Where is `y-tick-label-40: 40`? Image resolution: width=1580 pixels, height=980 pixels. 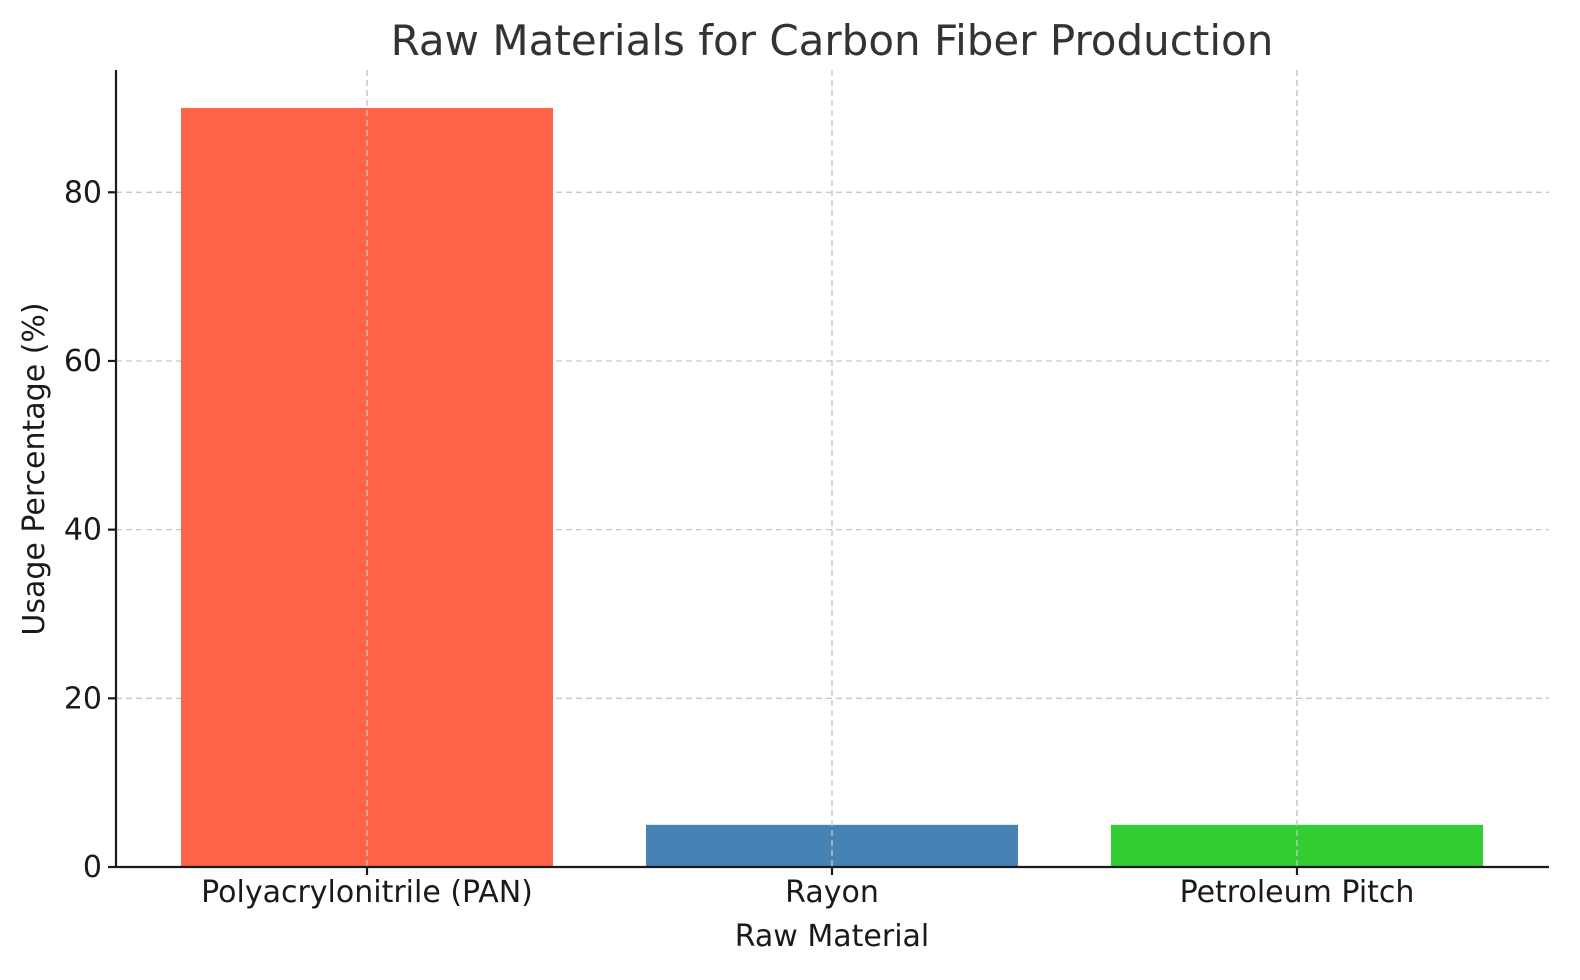 y-tick-label-40: 40 is located at coordinates (83, 530).